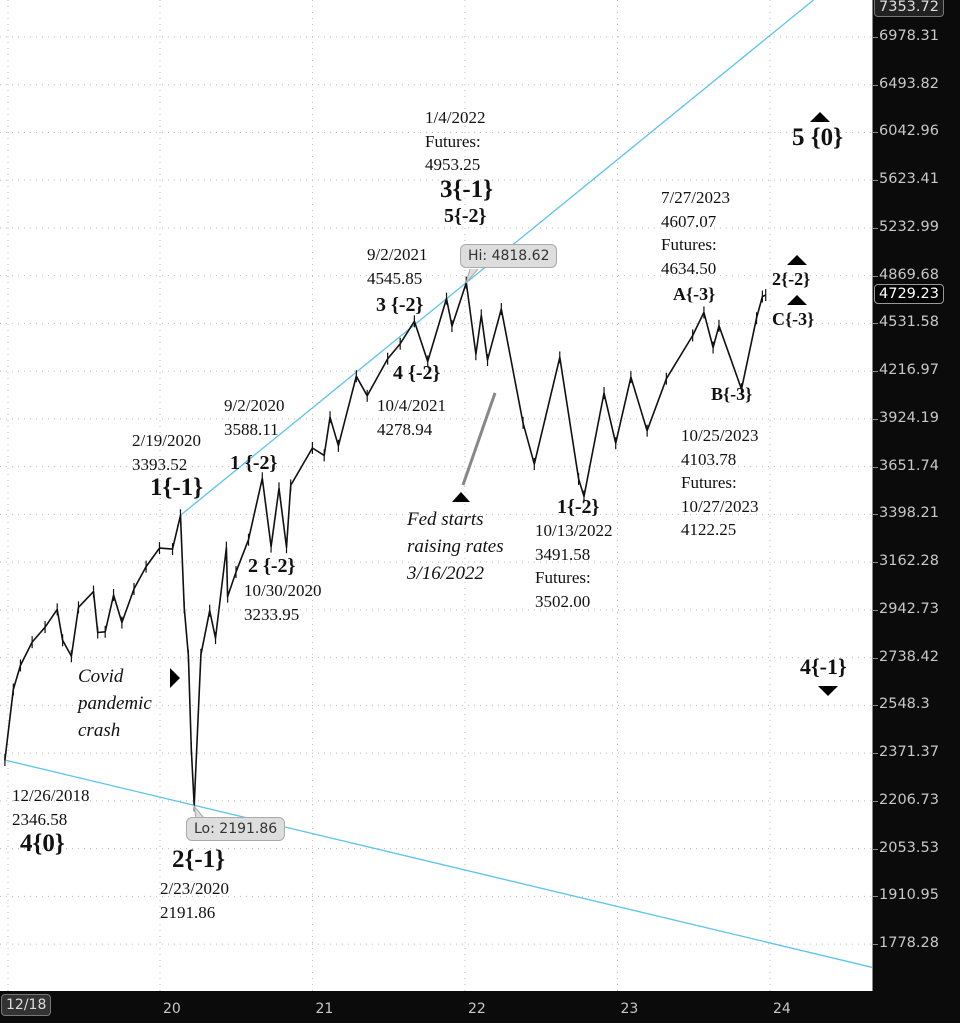  Describe the element at coordinates (177, 487) in the screenshot. I see `wave-label-1-minus1: 1{-1}` at that location.